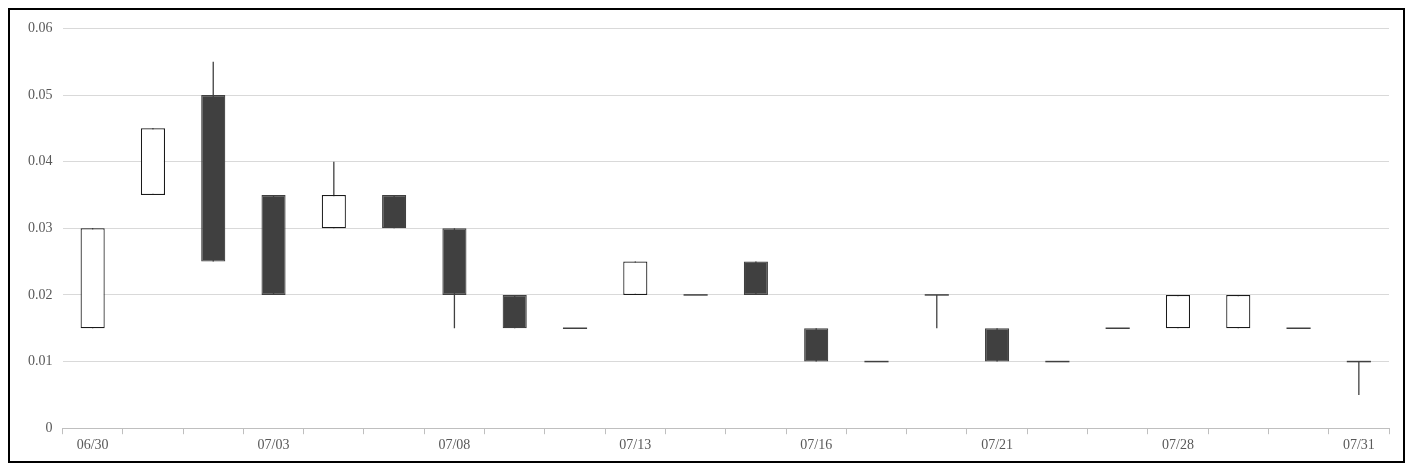  Describe the element at coordinates (40, 294) in the screenshot. I see `y-tick-label: 0.02` at that location.